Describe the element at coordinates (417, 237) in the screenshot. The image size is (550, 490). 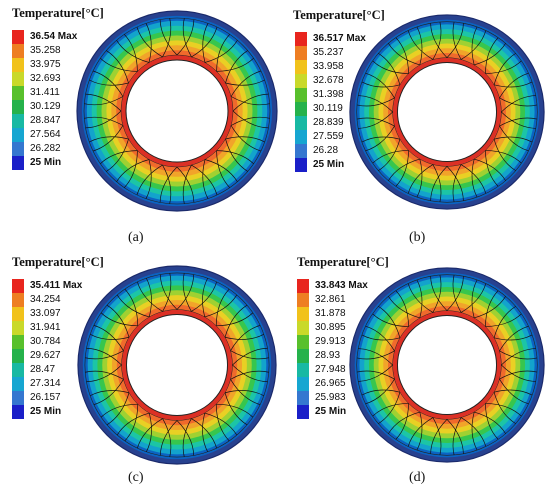
I see `figure-caption: (b)` at that location.